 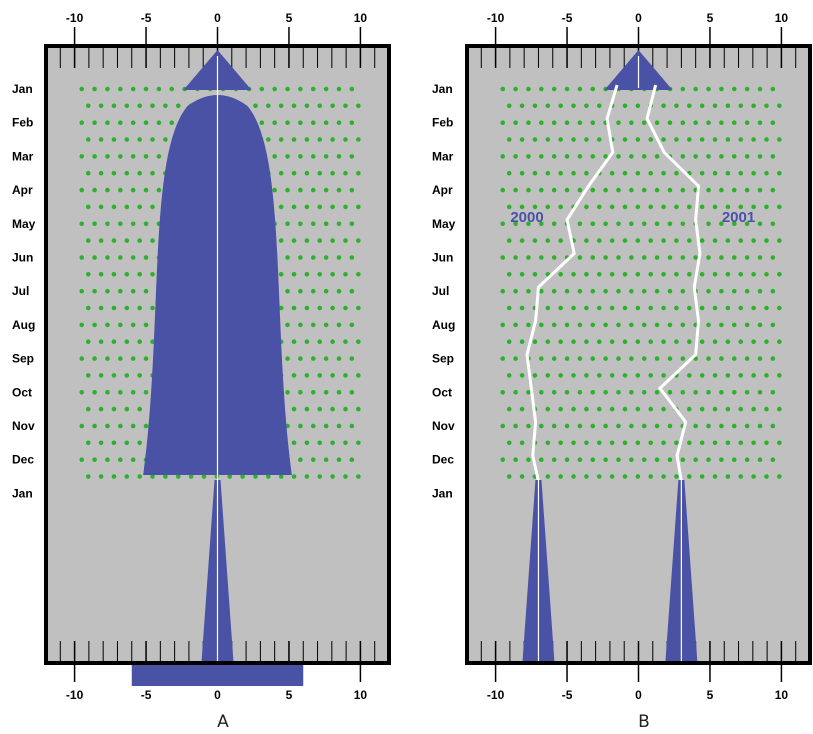 I want to click on tick-label-bottom: 10, so click(x=361, y=695).